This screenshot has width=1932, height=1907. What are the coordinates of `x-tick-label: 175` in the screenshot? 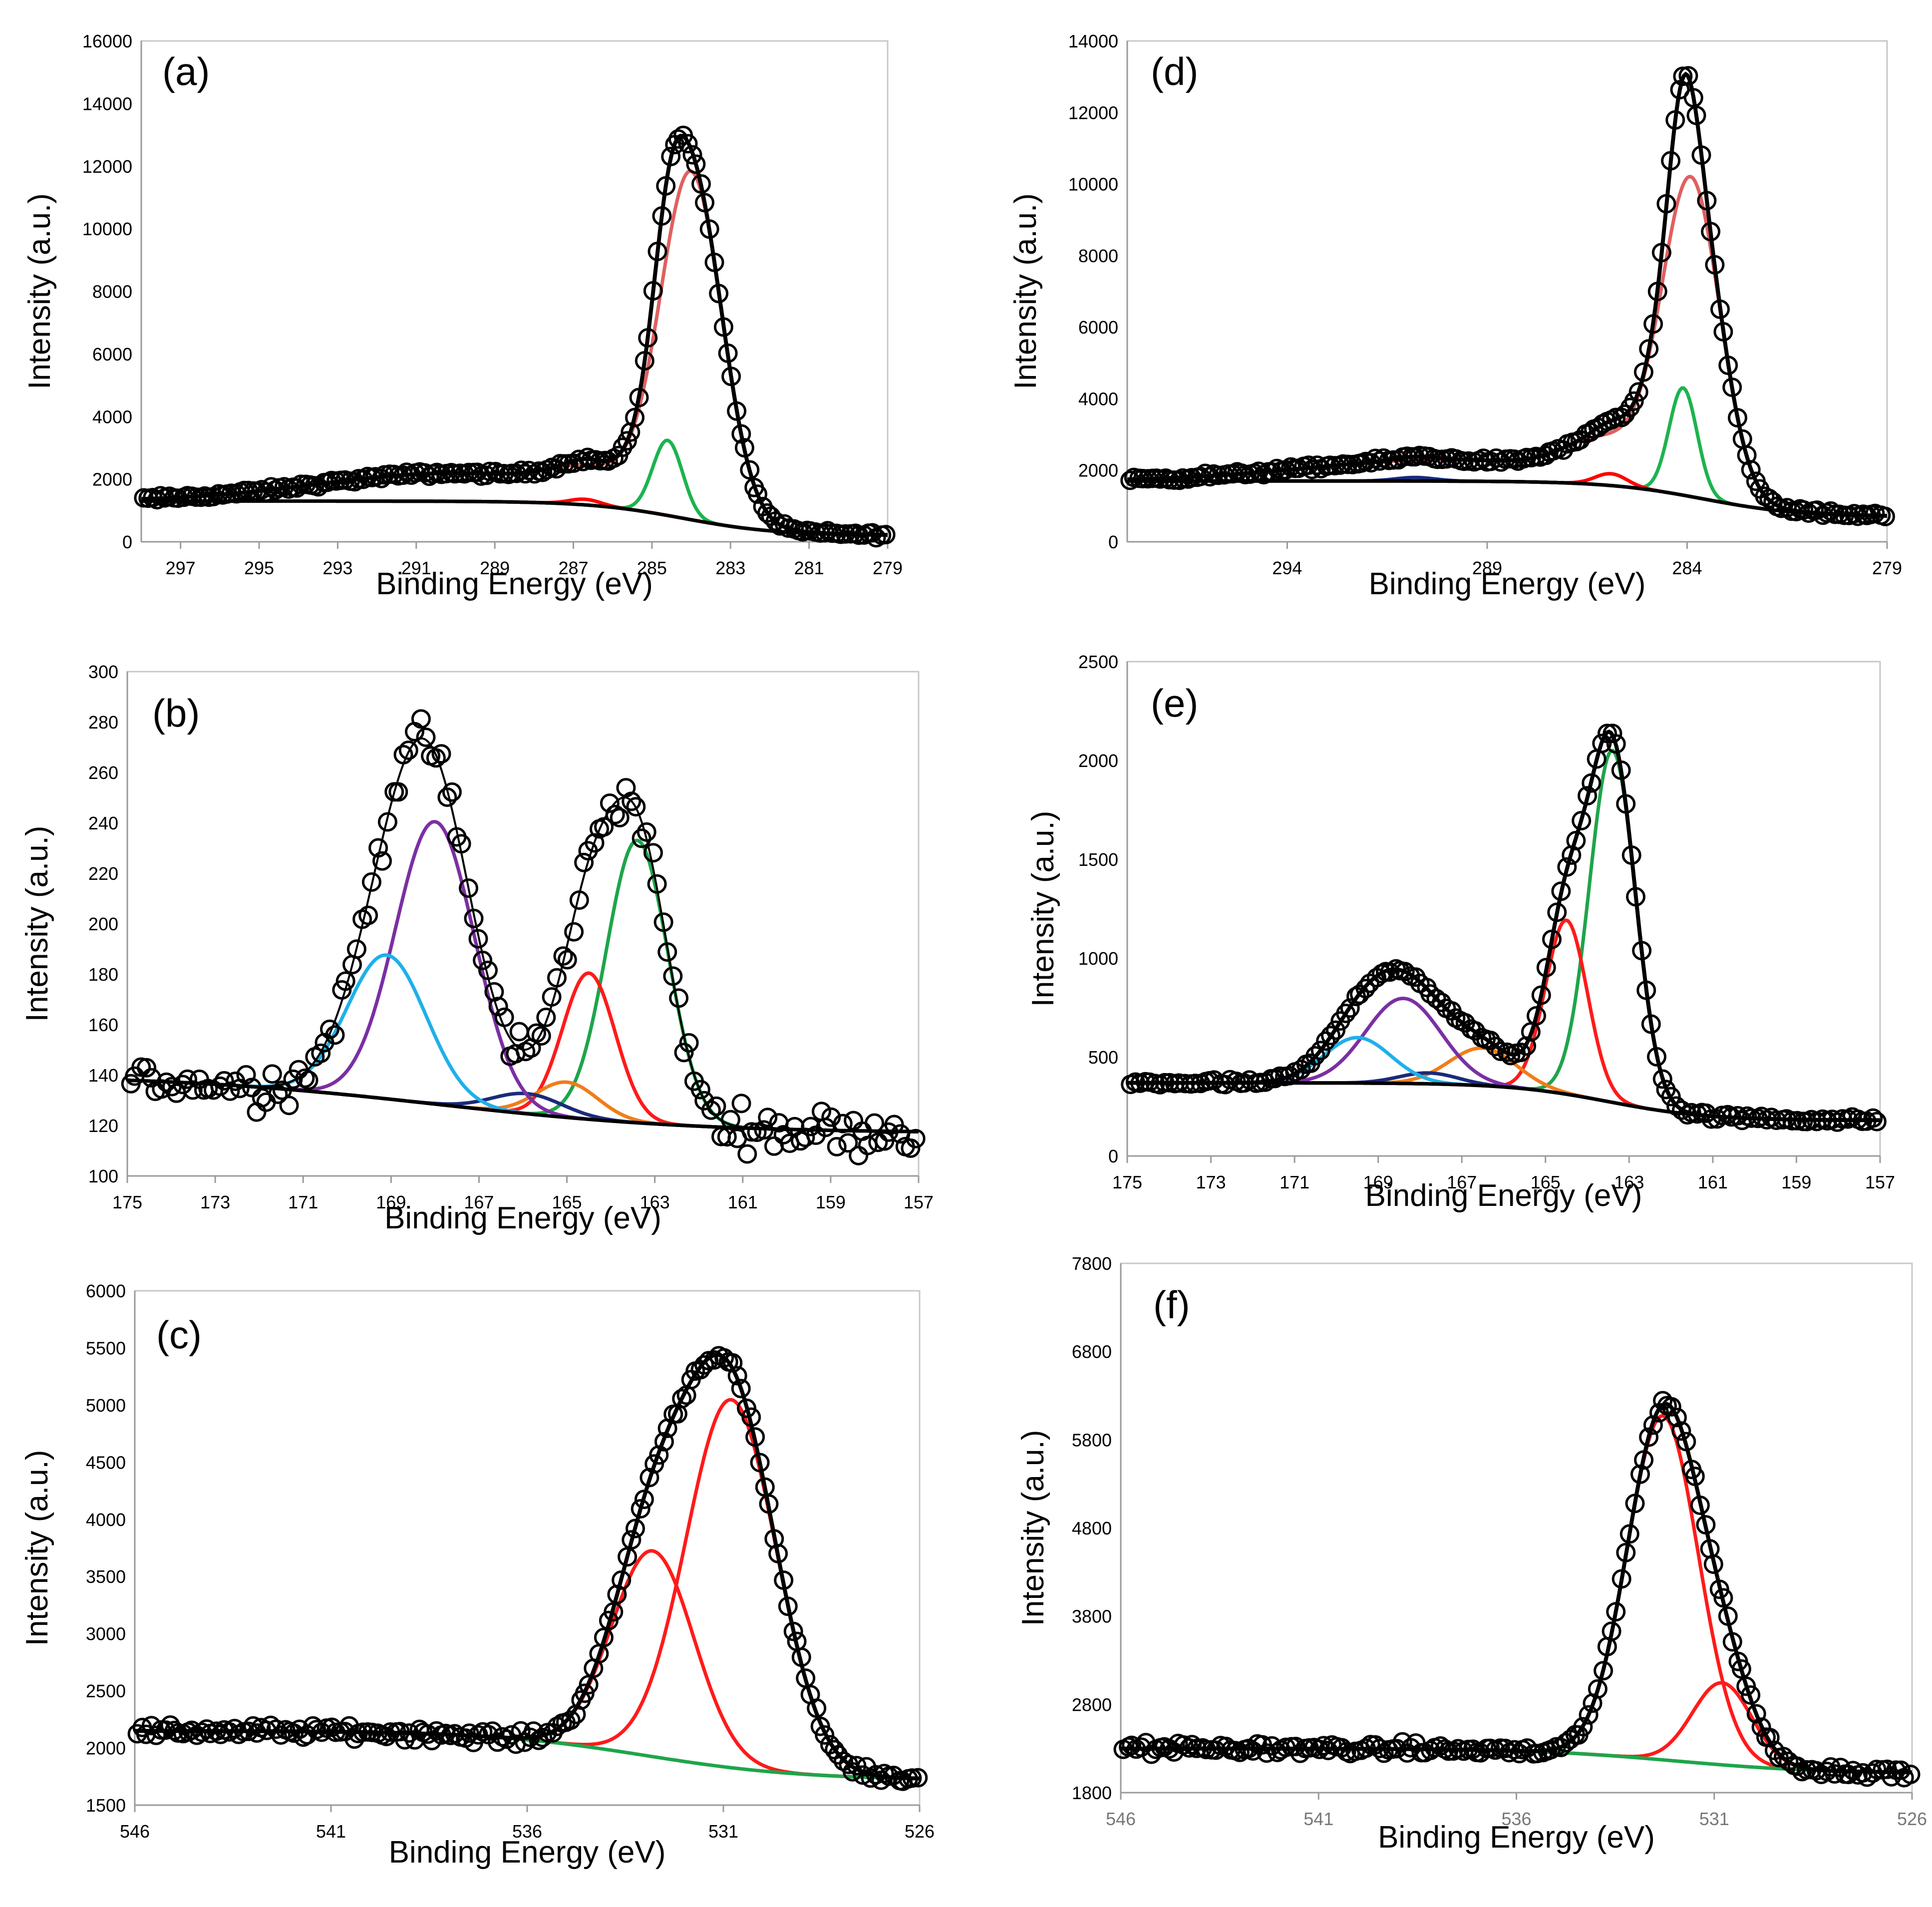 It's located at (127, 1202).